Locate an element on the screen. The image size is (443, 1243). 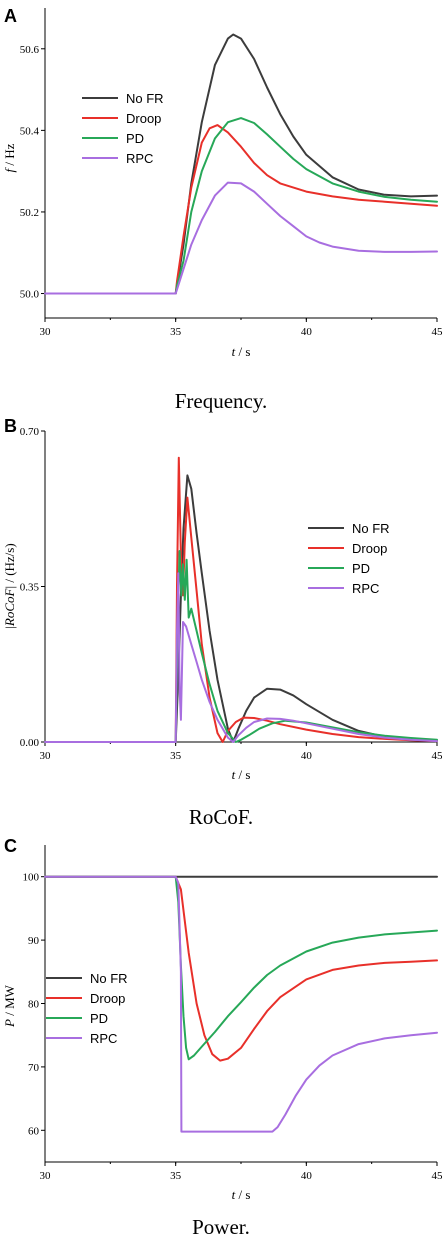
y-axis-unit: / Hz is located at coordinates (9, 156).